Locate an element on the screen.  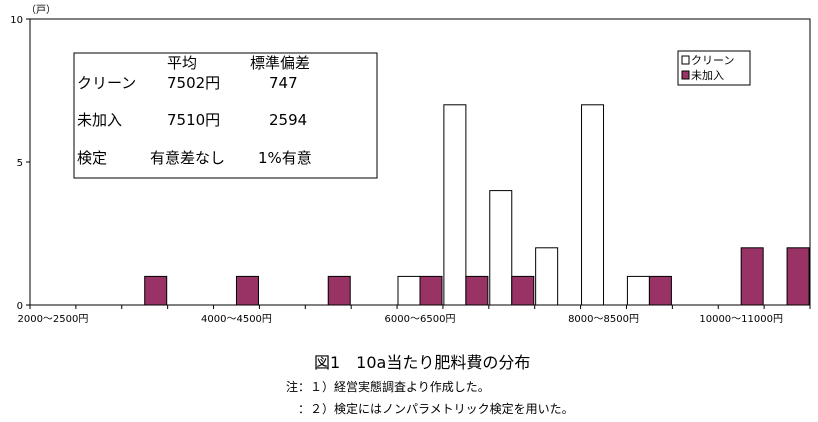
x-tick-label: 10000〜11000円 is located at coordinates (741, 319).